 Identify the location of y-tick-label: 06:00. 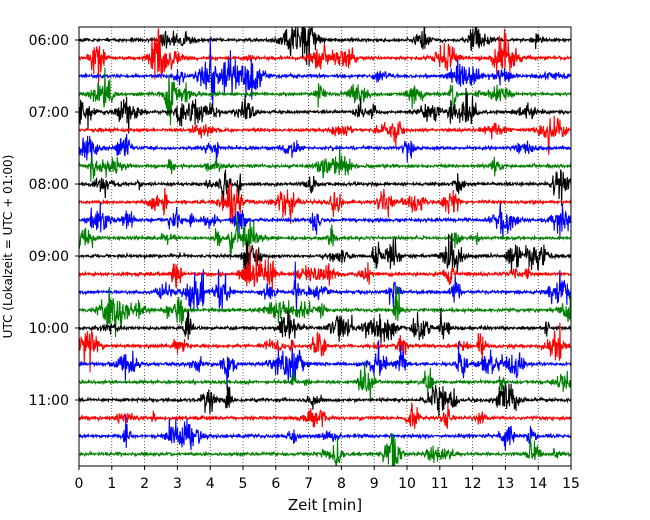
(49, 41).